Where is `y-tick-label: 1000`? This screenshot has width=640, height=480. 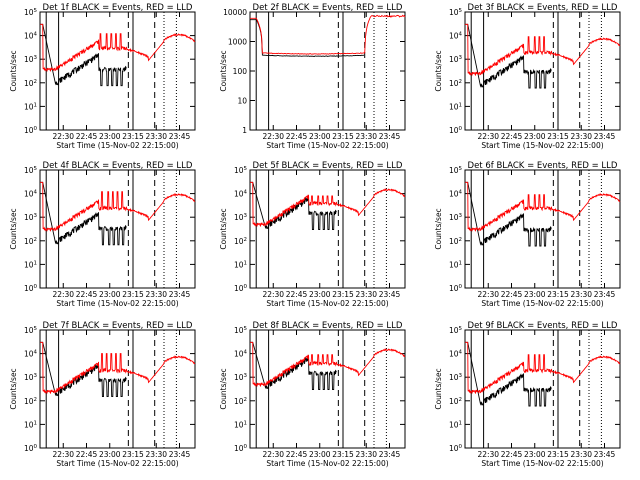 y-tick-label: 1000 is located at coordinates (237, 42).